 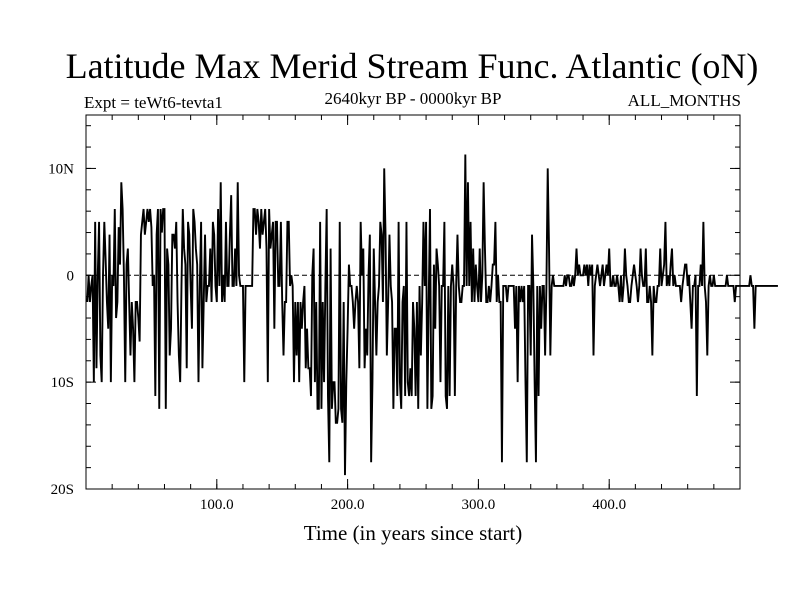 What do you see at coordinates (61, 169) in the screenshot?
I see `y-tick-label: 10N` at bounding box center [61, 169].